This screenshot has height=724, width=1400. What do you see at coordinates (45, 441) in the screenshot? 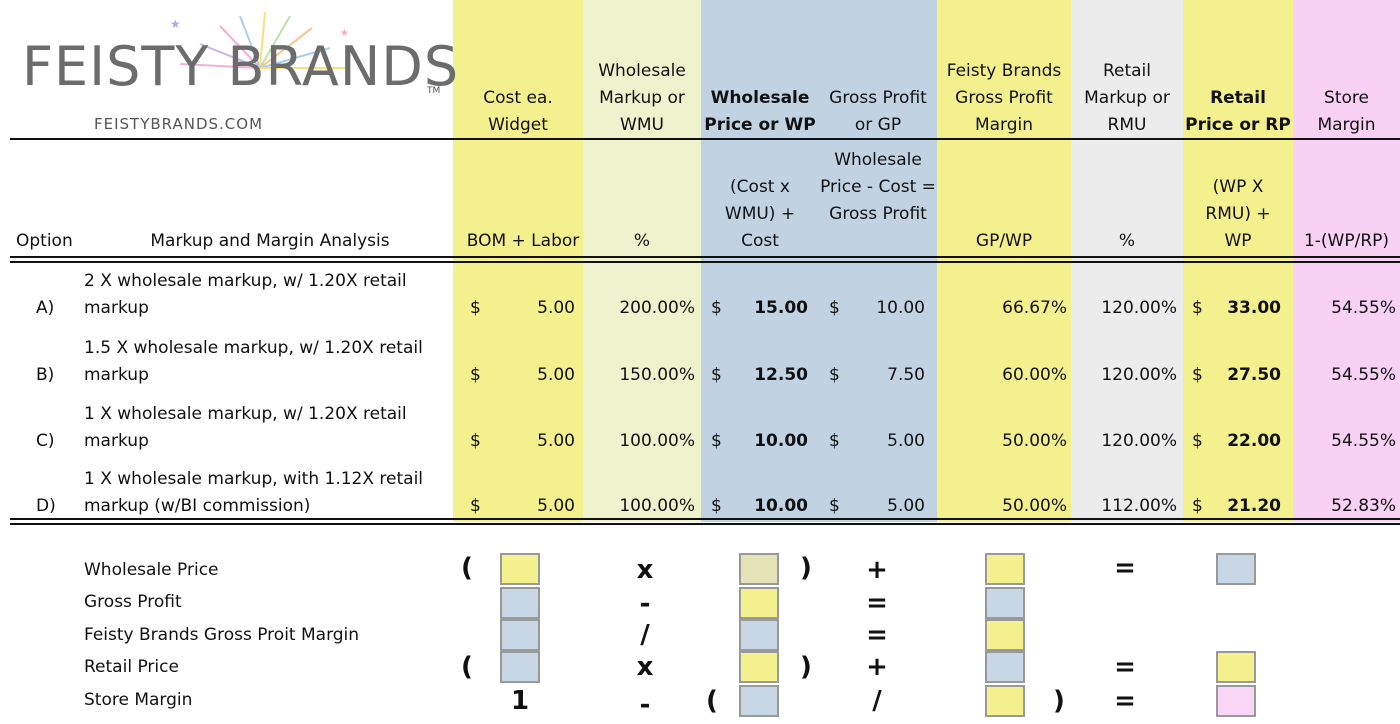
I see `row-option: C)` at bounding box center [45, 441].